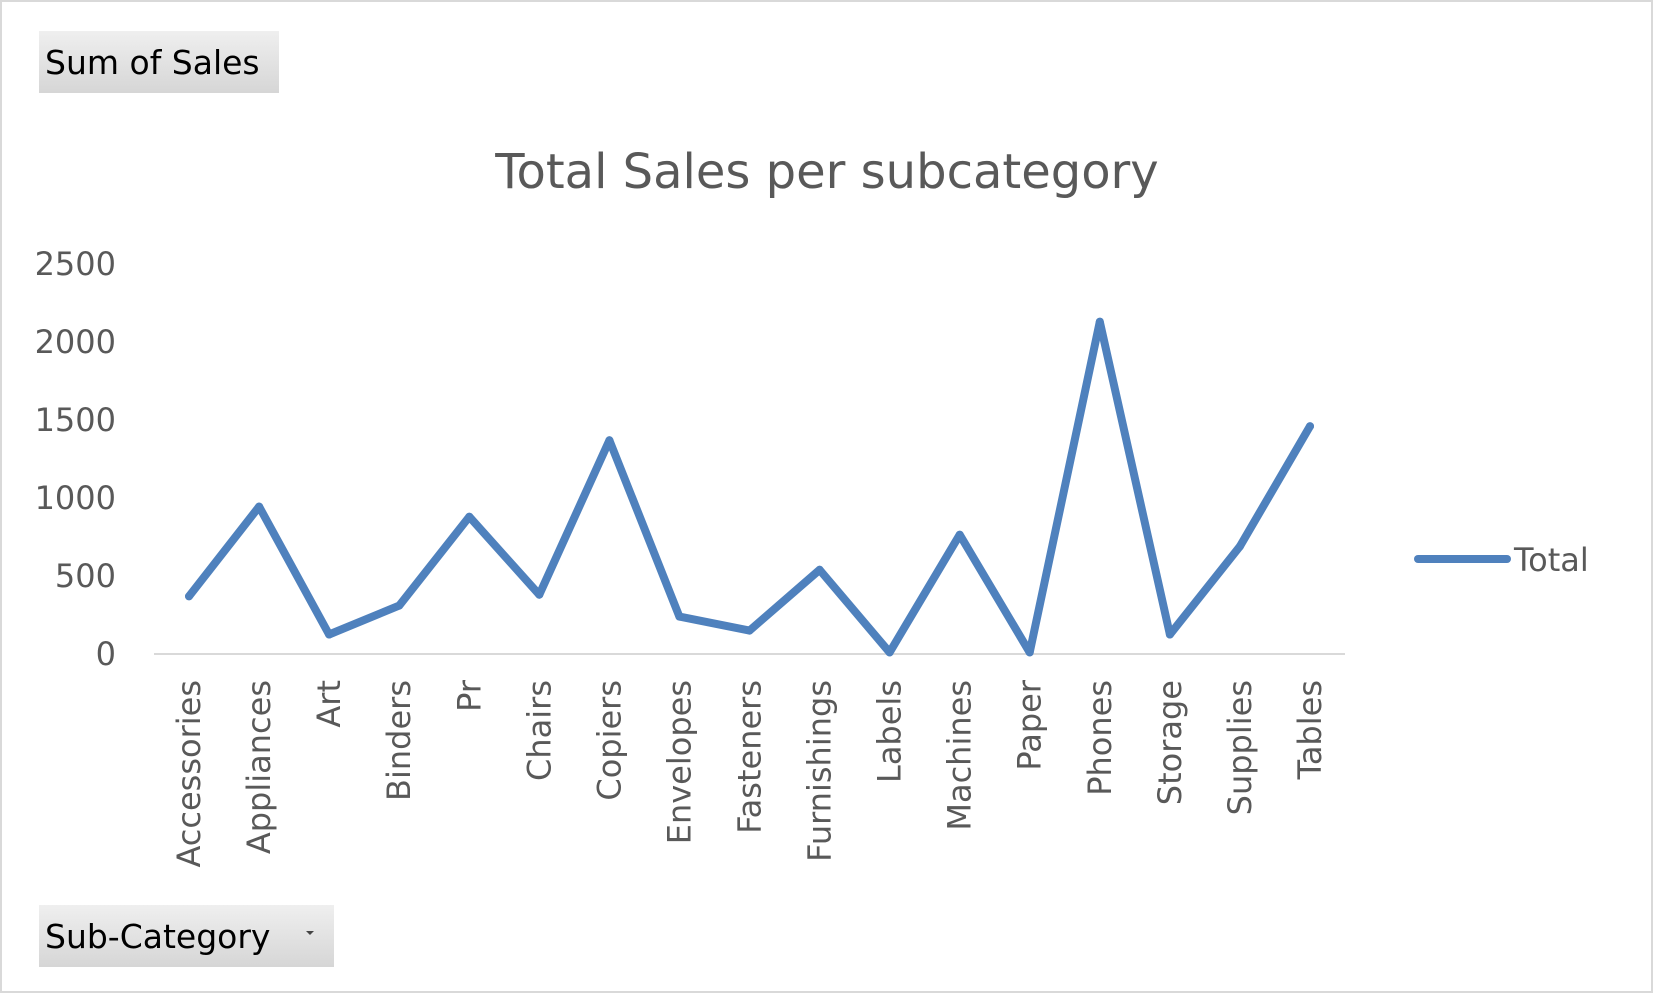  Describe the element at coordinates (609, 740) in the screenshot. I see `x-tick-label: Copiers` at that location.